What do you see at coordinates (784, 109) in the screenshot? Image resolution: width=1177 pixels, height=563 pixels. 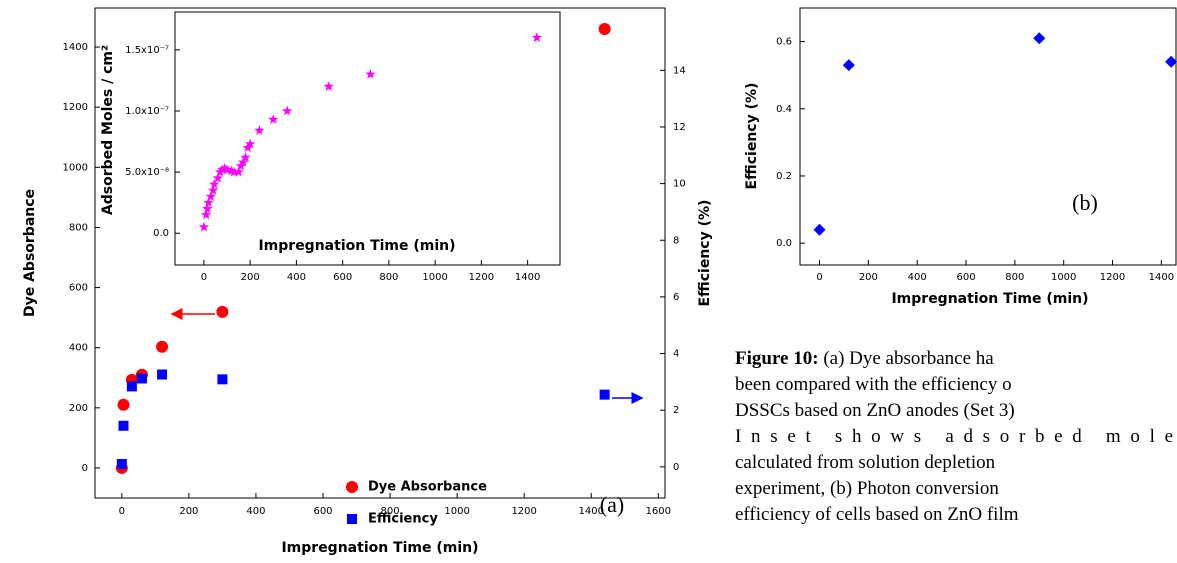 I see `y-tick-label: 0.4` at bounding box center [784, 109].